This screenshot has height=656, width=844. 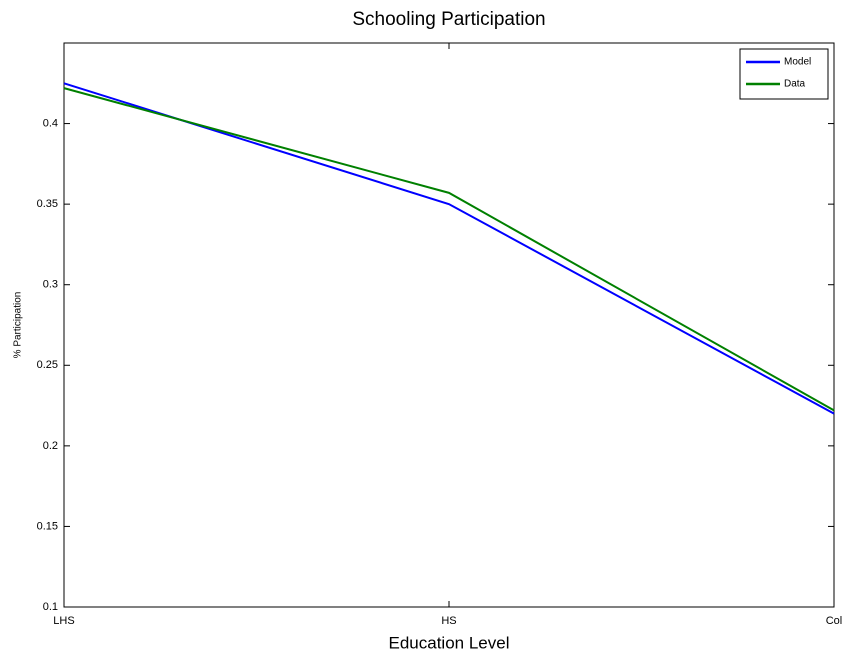 I want to click on legend-label: Data, so click(x=795, y=84).